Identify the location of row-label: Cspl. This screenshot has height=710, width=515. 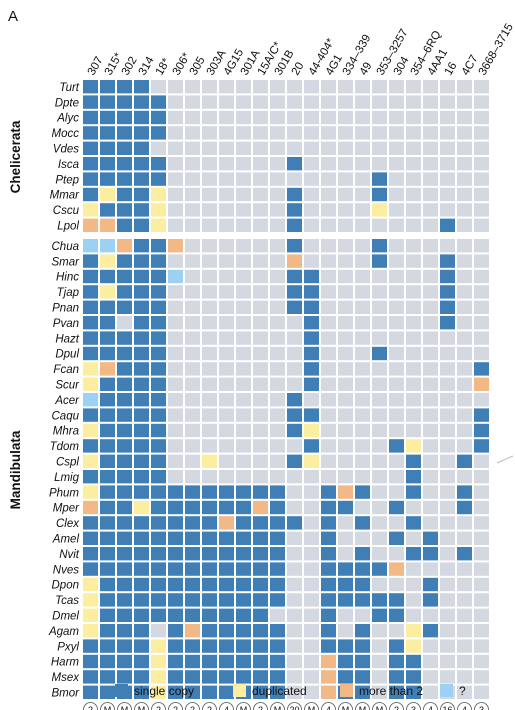
(67, 463).